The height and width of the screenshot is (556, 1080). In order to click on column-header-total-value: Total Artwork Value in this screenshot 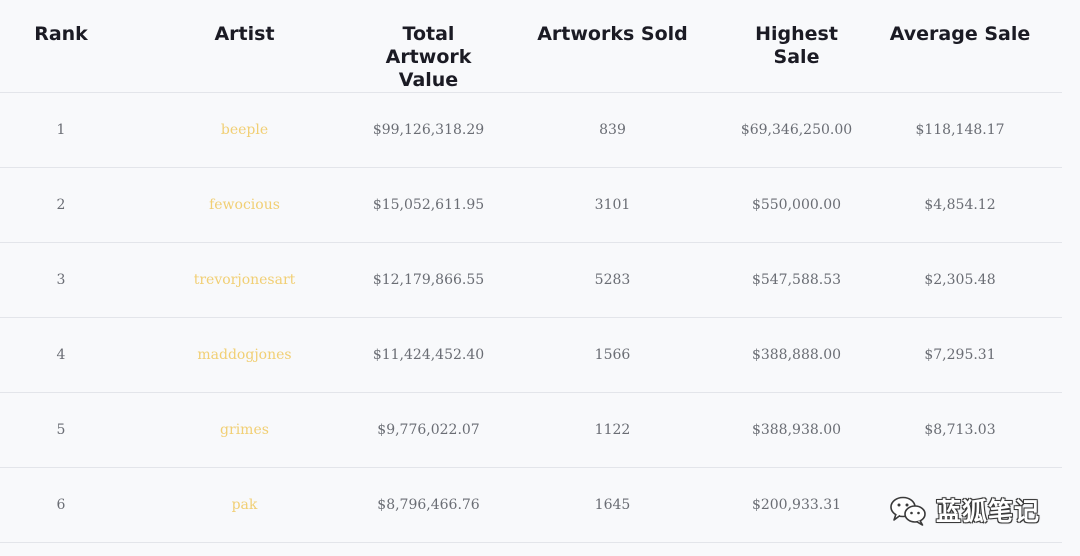, I will do `click(428, 46)`.